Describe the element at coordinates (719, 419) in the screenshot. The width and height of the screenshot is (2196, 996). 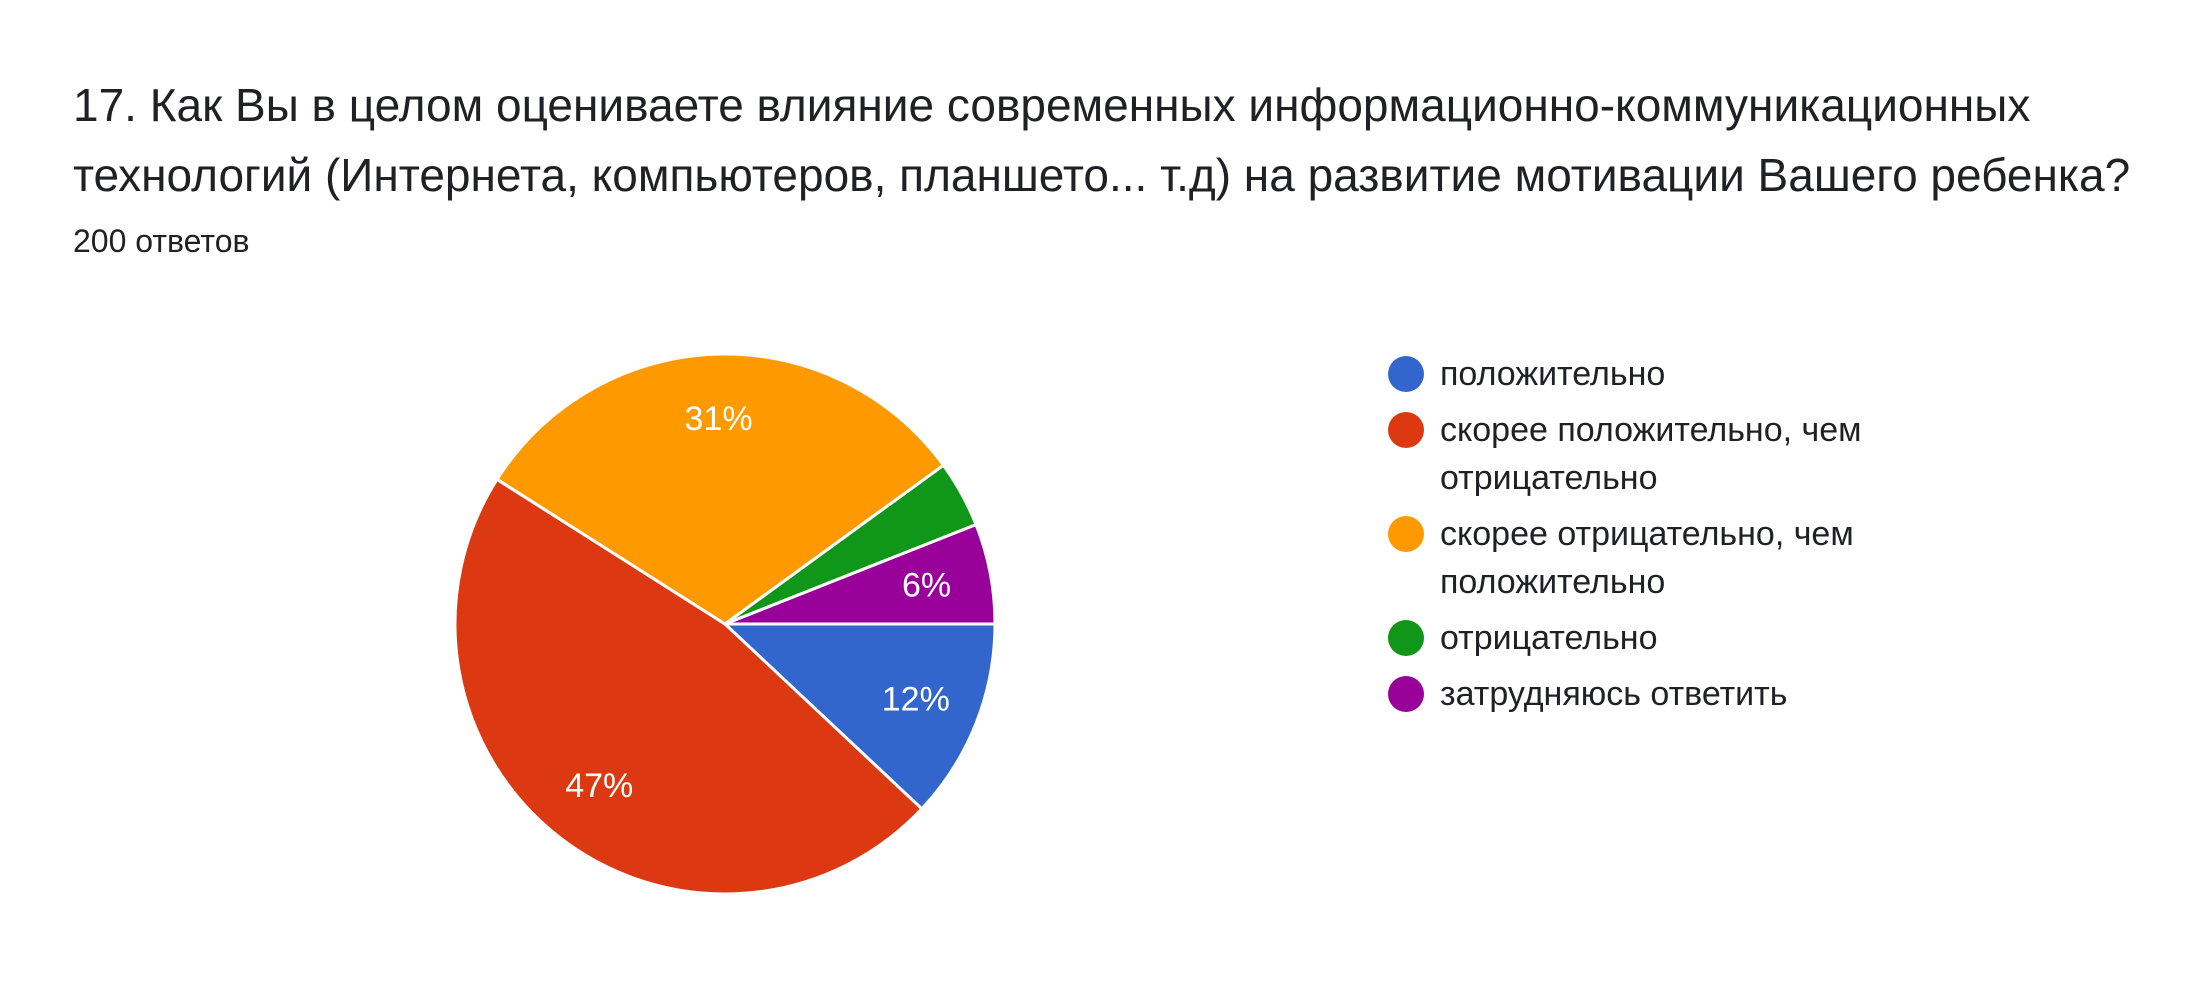
I see `pie-slice-label-3: 31%` at that location.